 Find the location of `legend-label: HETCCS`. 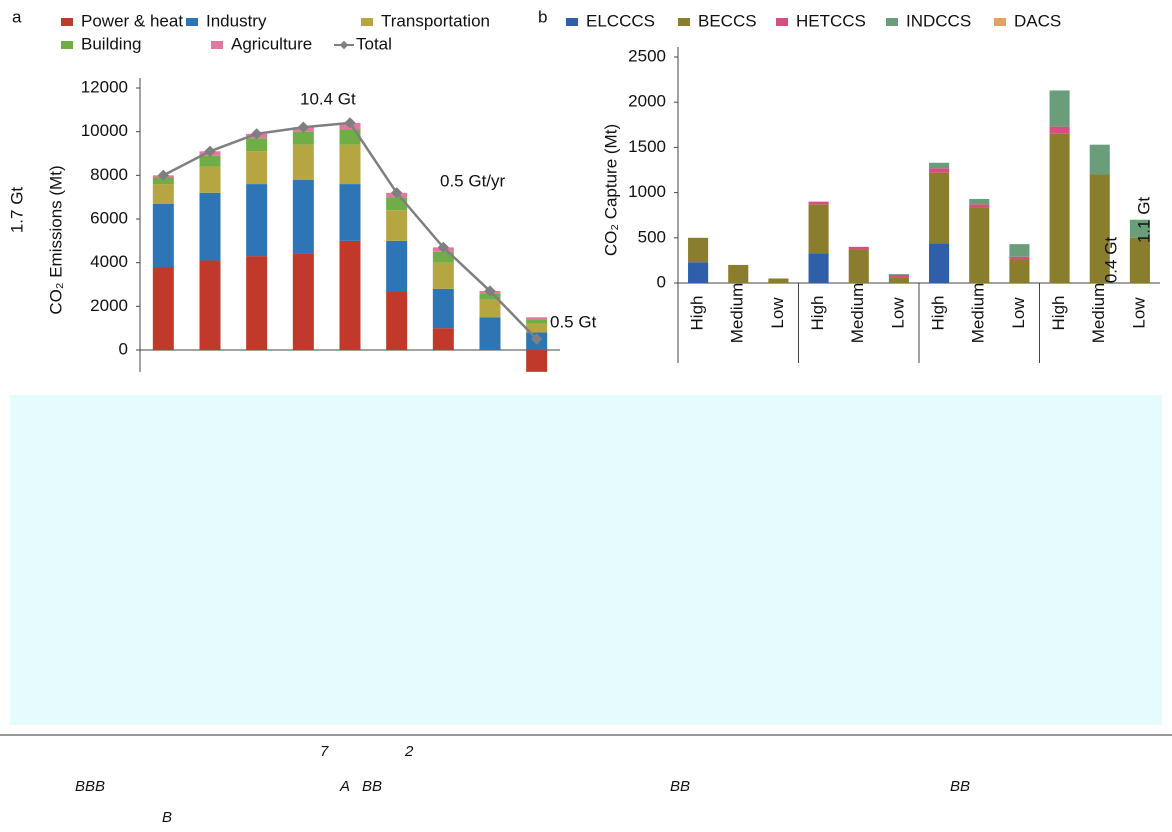

legend-label: HETCCS is located at coordinates (831, 20).